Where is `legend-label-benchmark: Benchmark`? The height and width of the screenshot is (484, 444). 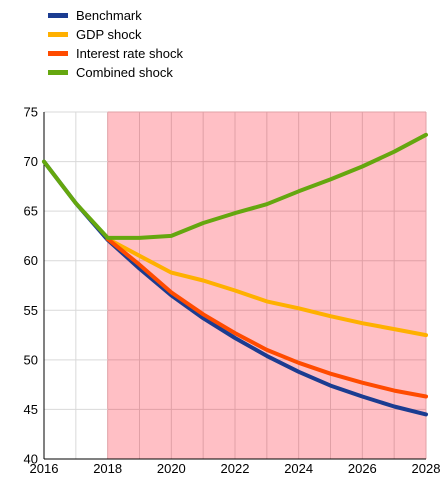 legend-label-benchmark: Benchmark is located at coordinates (109, 15).